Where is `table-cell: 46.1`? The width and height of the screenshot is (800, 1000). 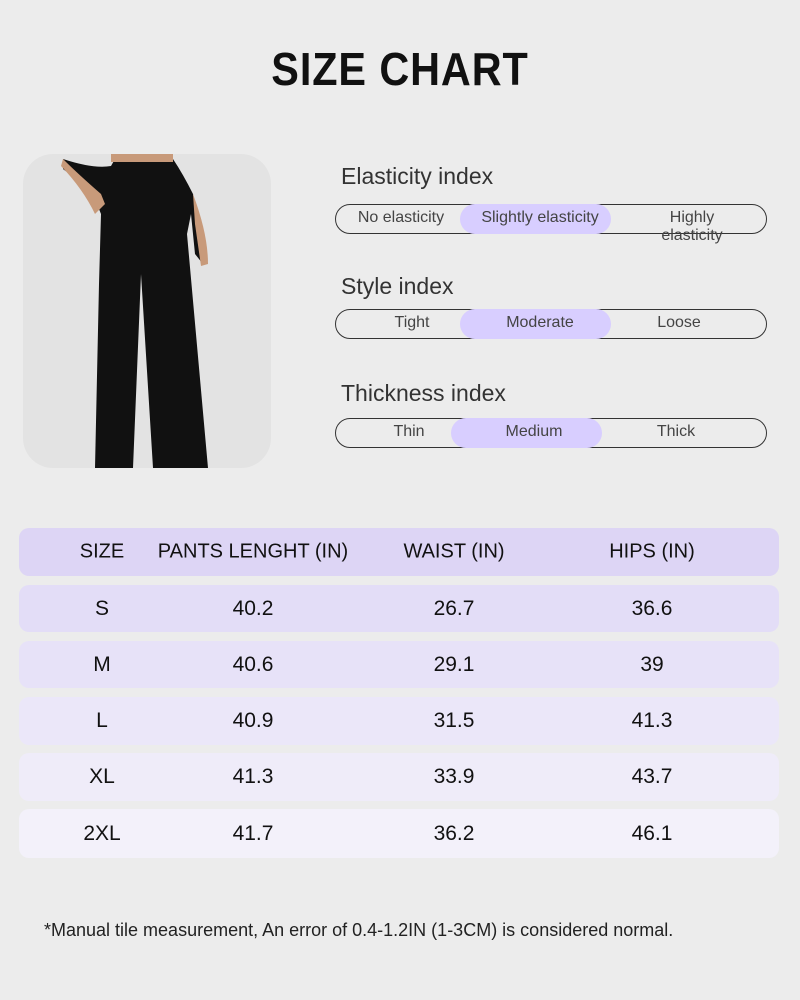
table-cell: 46.1 is located at coordinates (652, 833).